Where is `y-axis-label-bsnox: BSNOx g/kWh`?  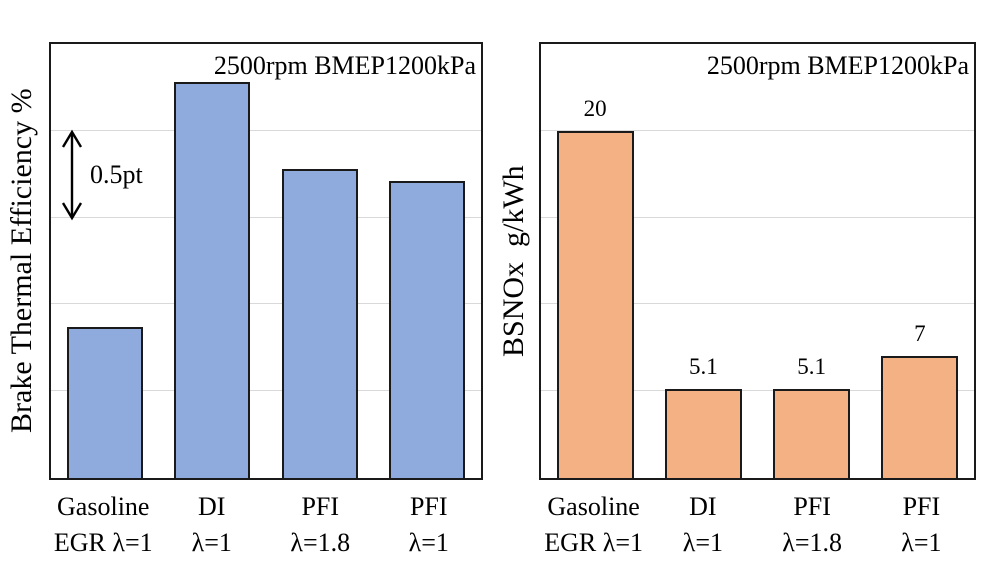 y-axis-label-bsnox: BSNOx g/kWh is located at coordinates (513, 261).